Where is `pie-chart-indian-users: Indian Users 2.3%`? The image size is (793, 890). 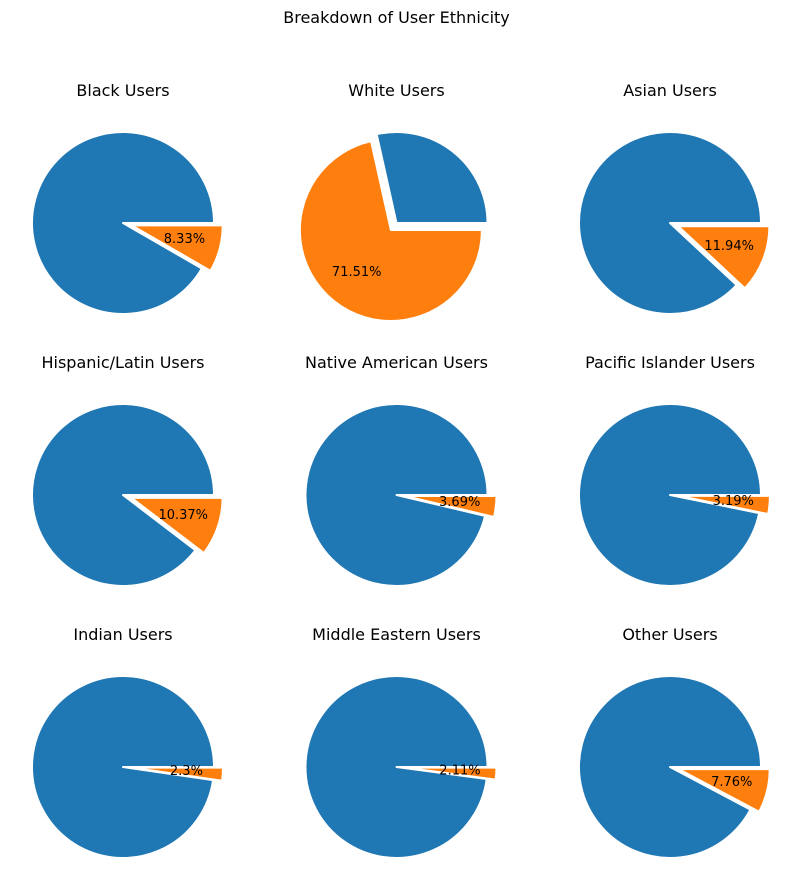 pie-chart-indian-users: Indian Users 2.3% is located at coordinates (127, 742).